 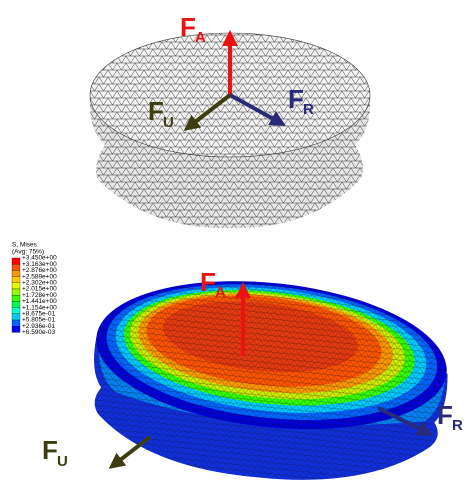 I want to click on legend-value: +6.590e-03, so click(x=38, y=332).